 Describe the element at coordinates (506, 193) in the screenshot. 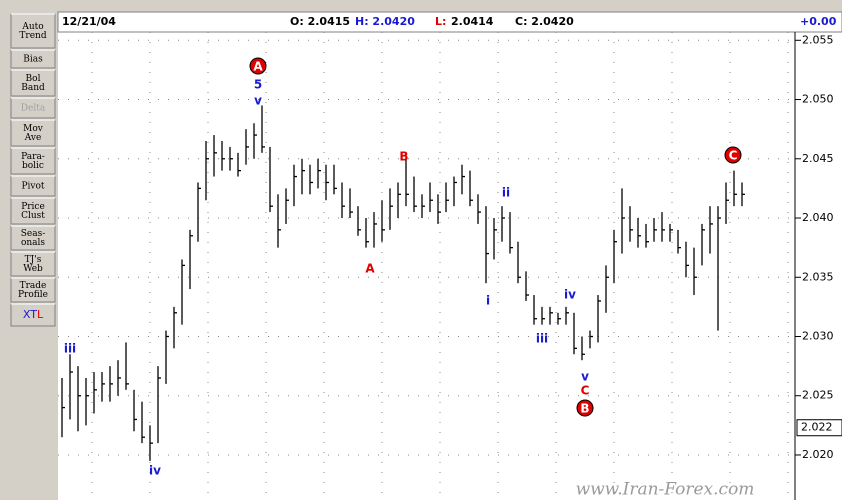

I see `annotation: ii` at that location.